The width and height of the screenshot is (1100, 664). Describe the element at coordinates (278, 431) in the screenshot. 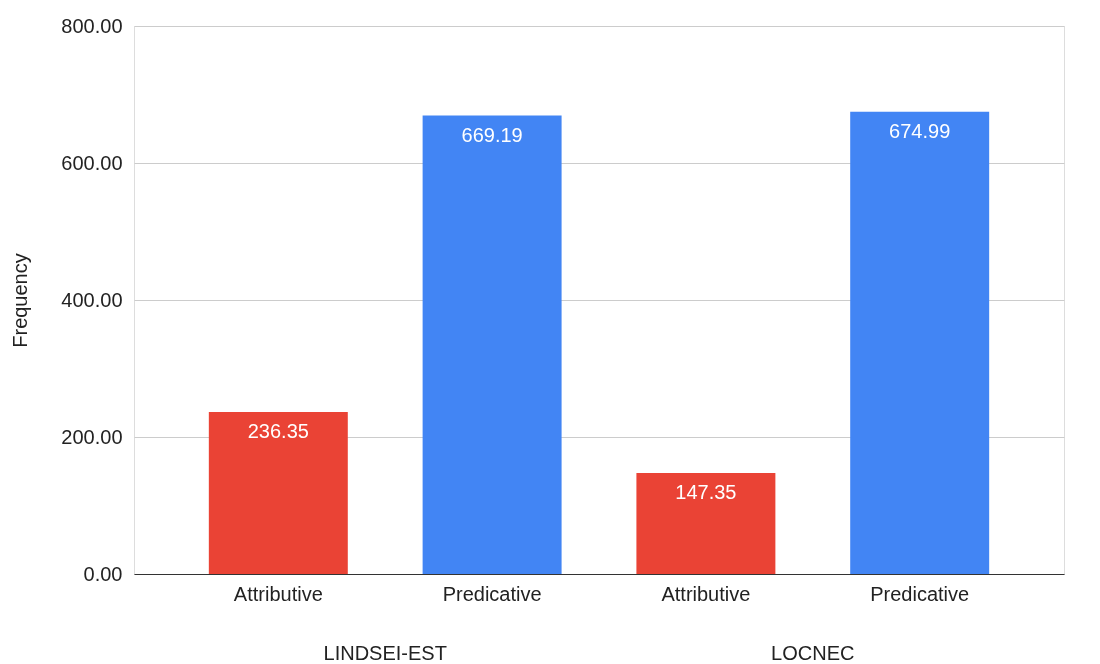

I see `data-label: 236.35` at that location.